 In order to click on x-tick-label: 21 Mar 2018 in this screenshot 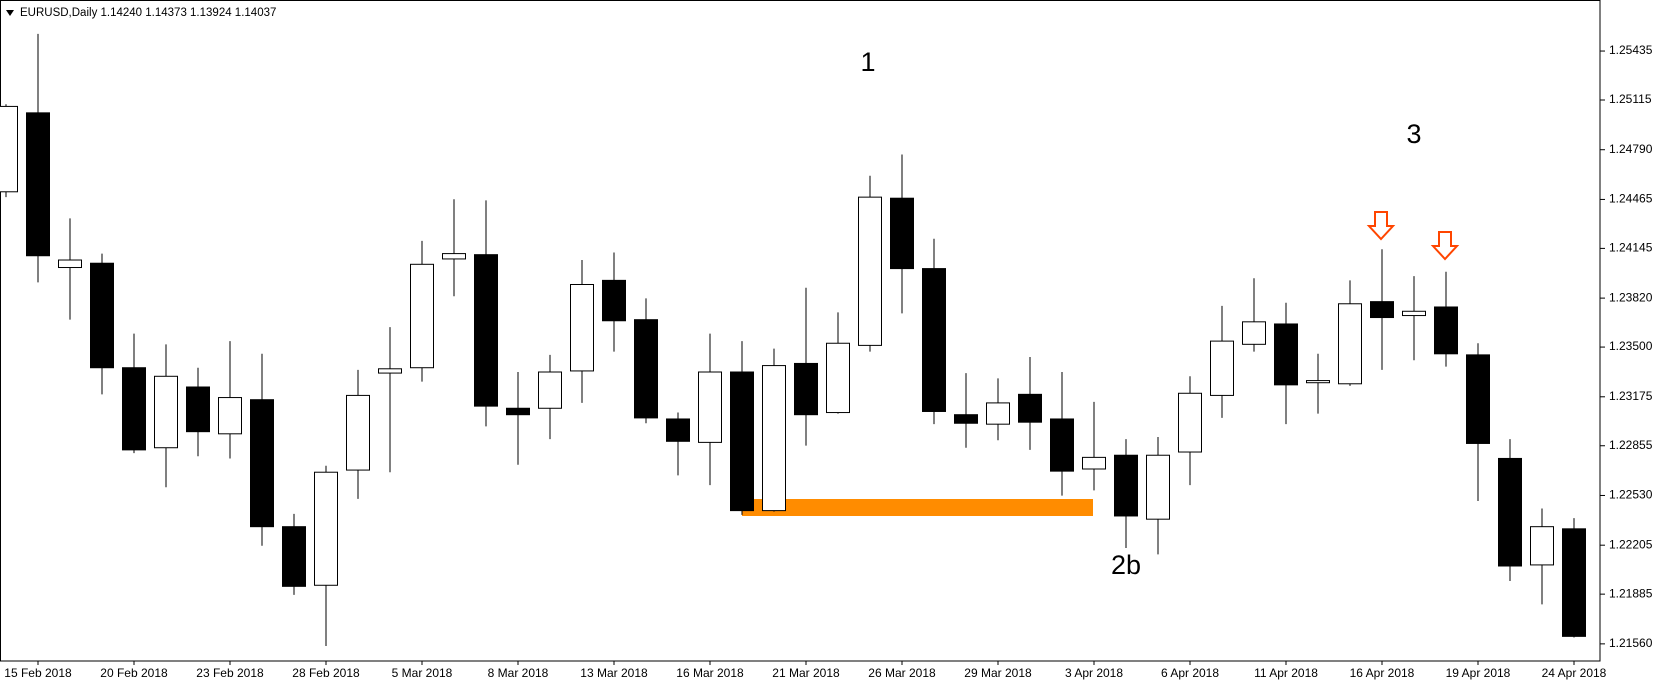, I will do `click(806, 673)`.